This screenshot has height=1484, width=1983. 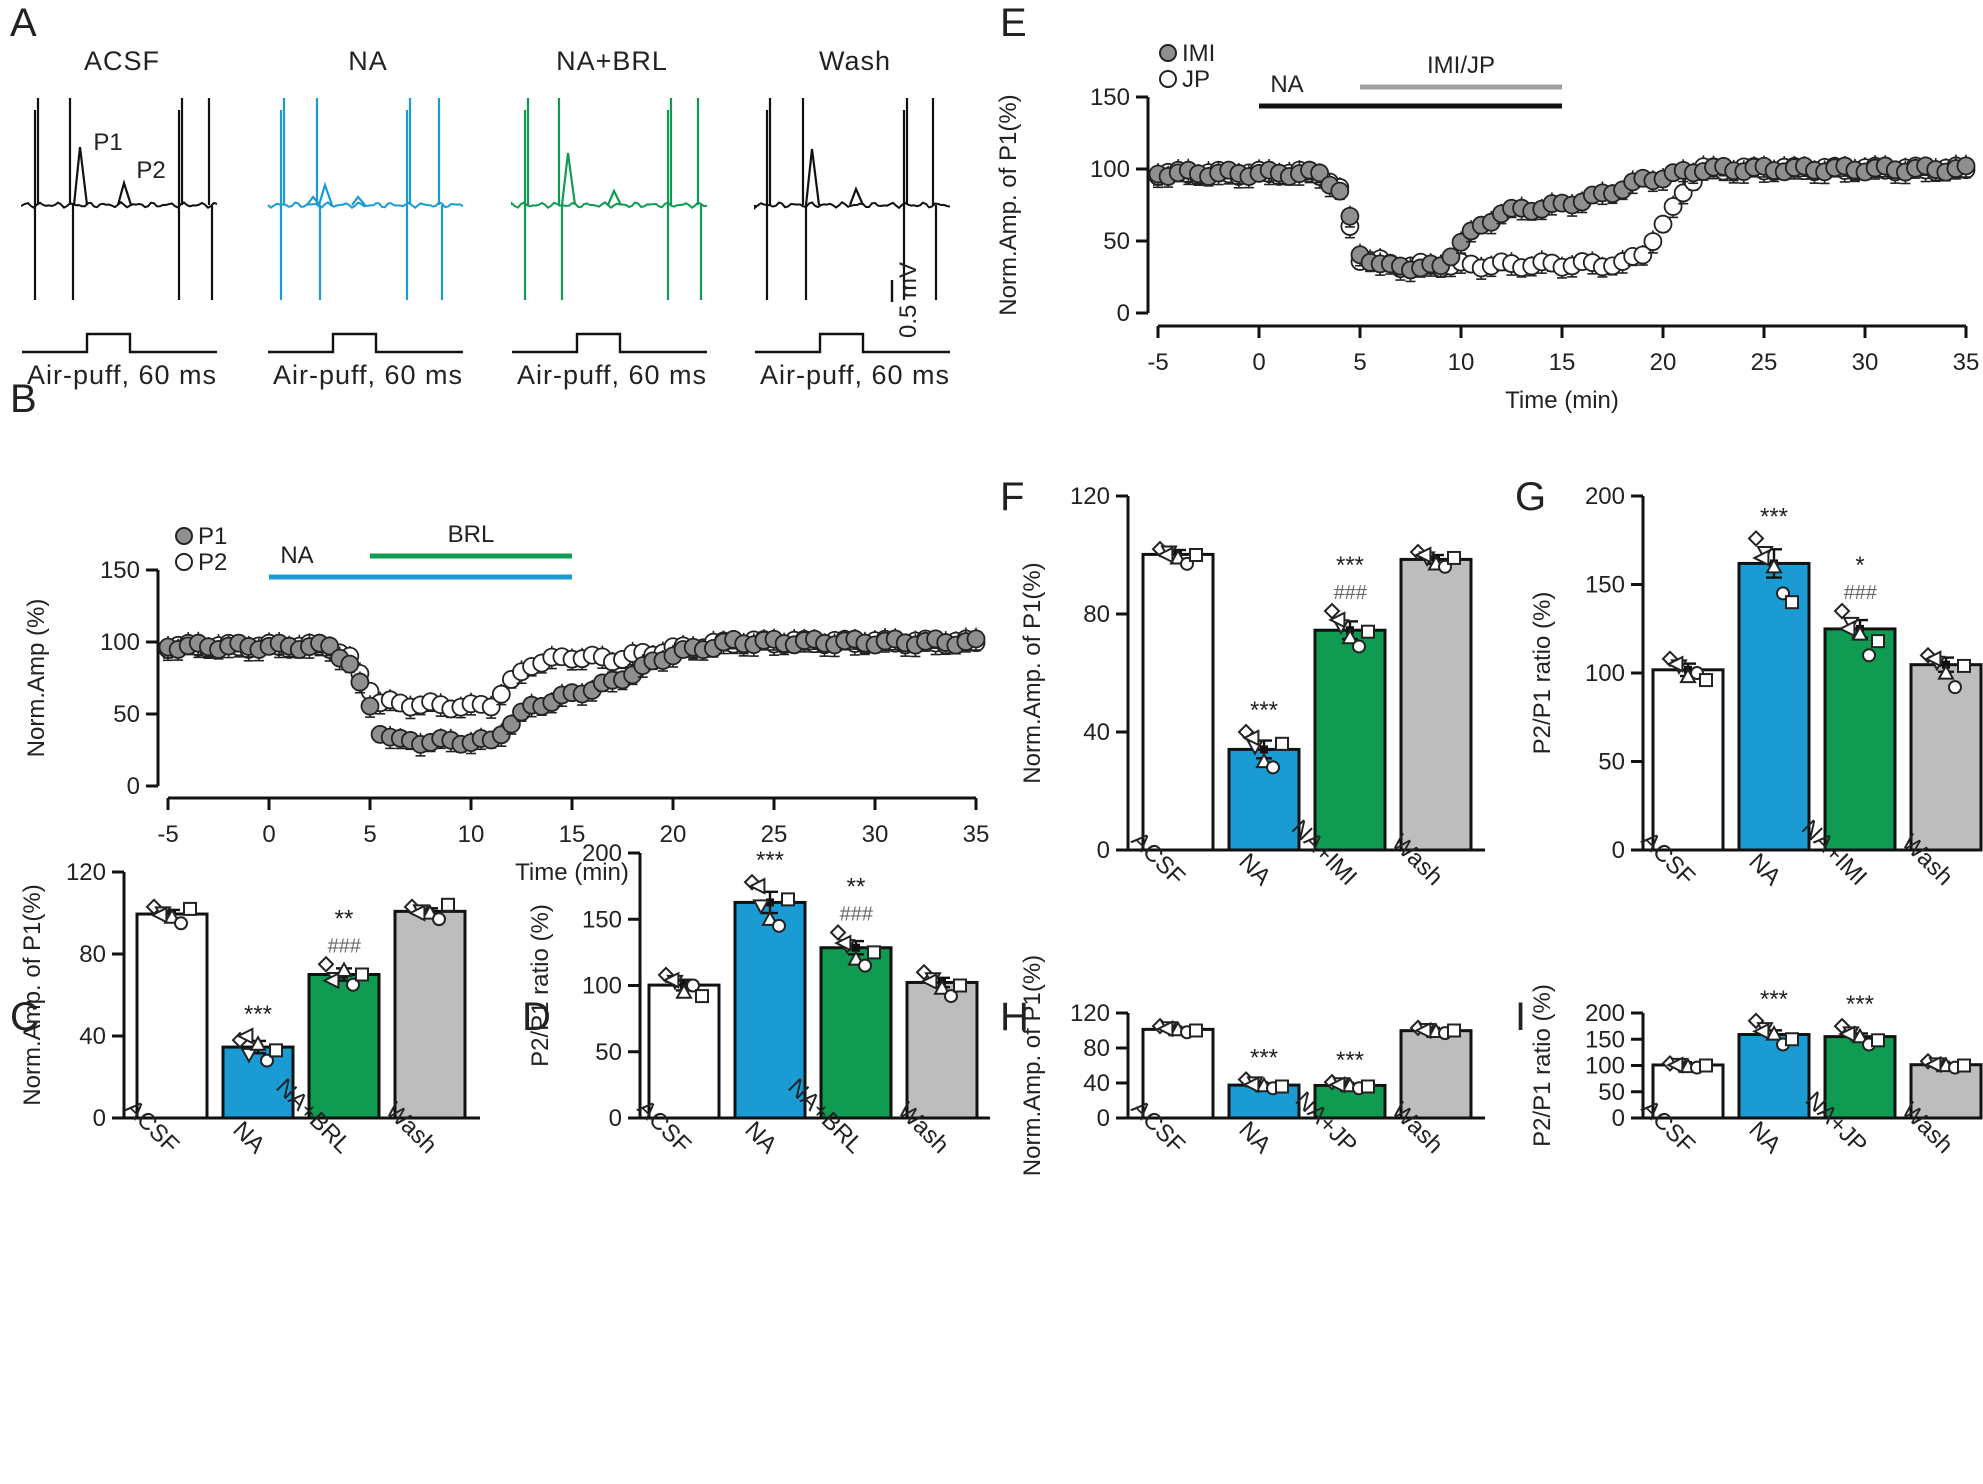 I want to click on B-drug-label-1: BRL, so click(x=471, y=534).